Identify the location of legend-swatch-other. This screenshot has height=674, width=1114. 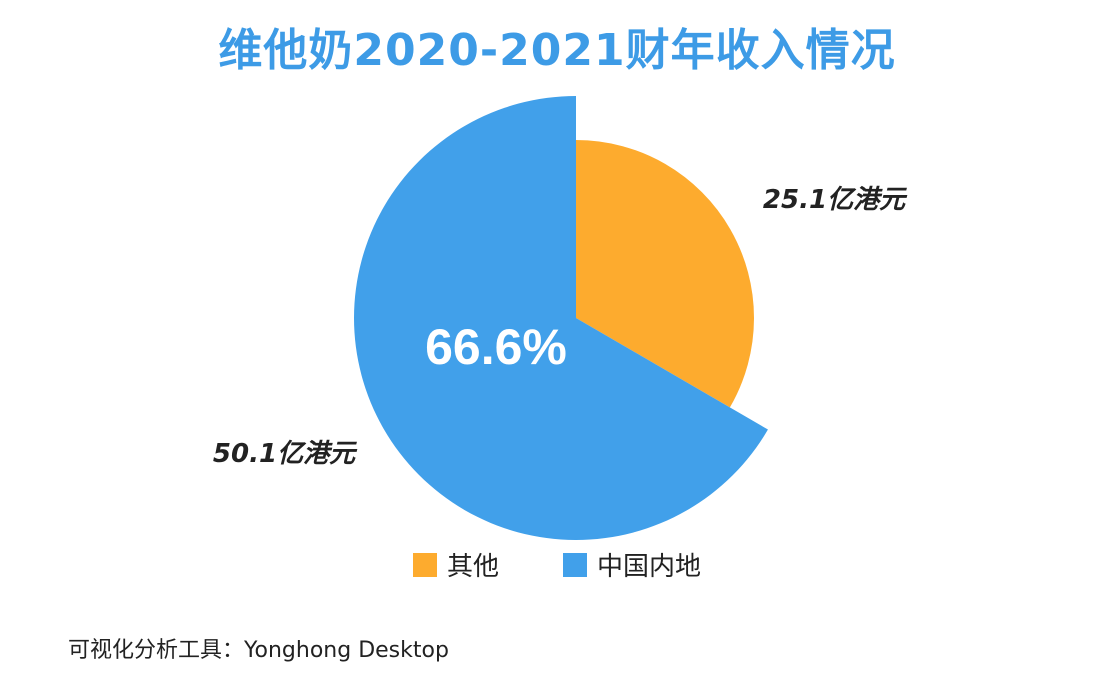
(424, 564).